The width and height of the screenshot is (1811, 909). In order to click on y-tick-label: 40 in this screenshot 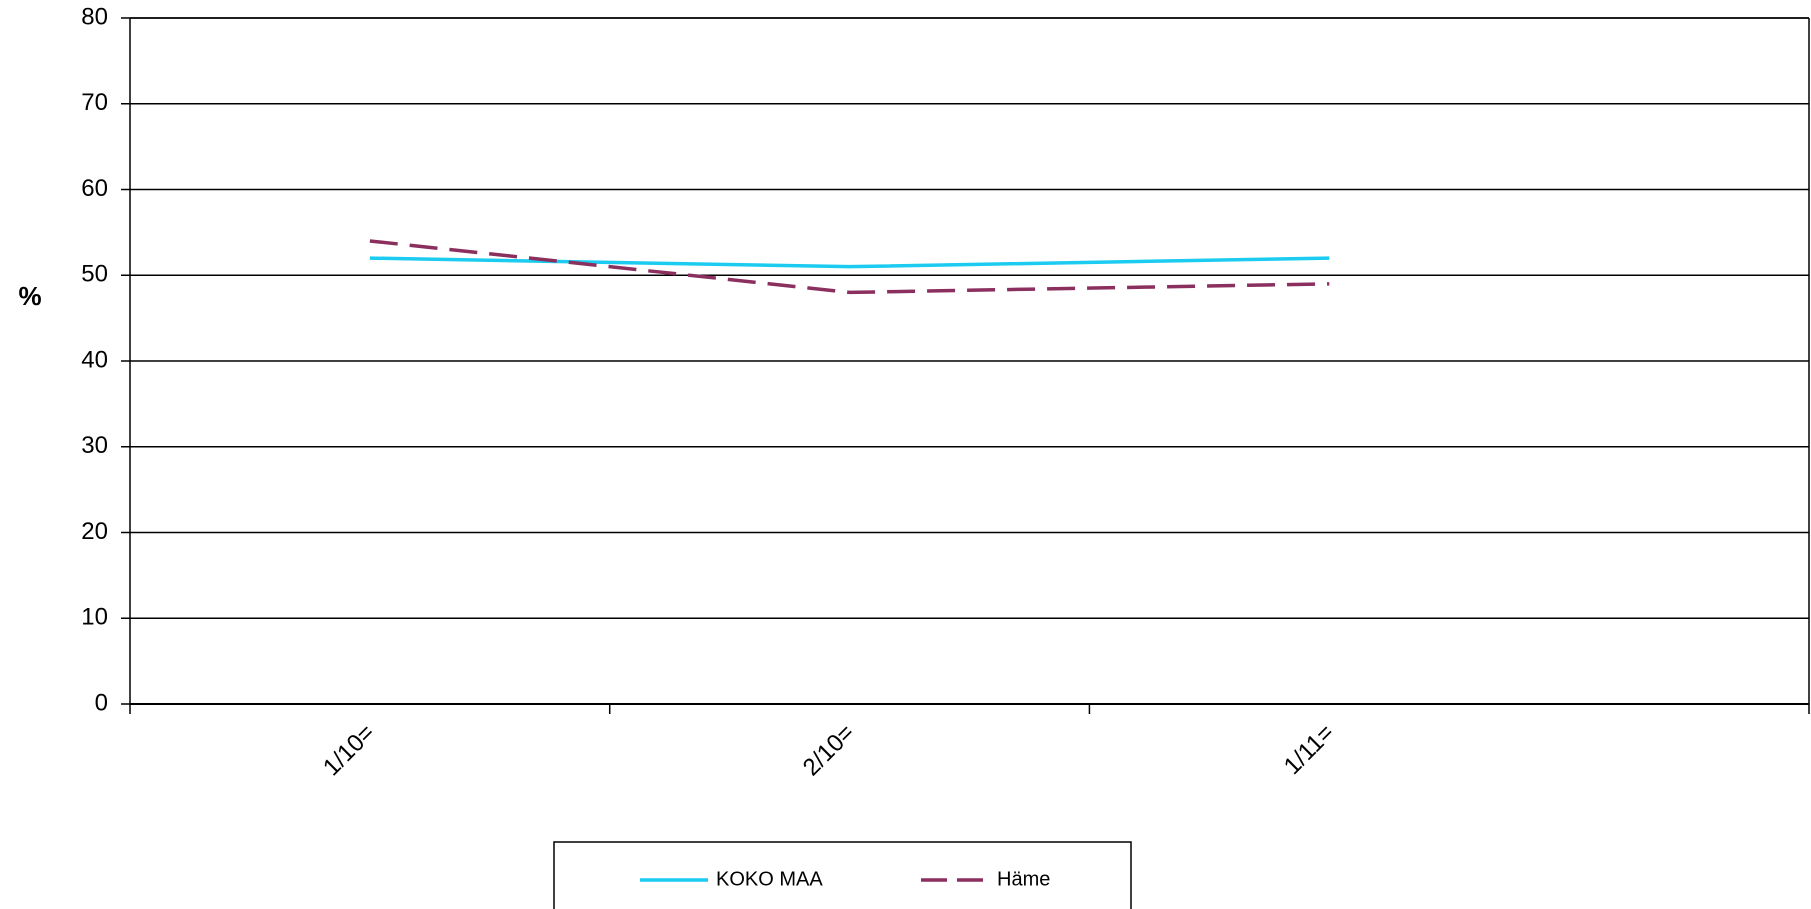, I will do `click(94, 359)`.